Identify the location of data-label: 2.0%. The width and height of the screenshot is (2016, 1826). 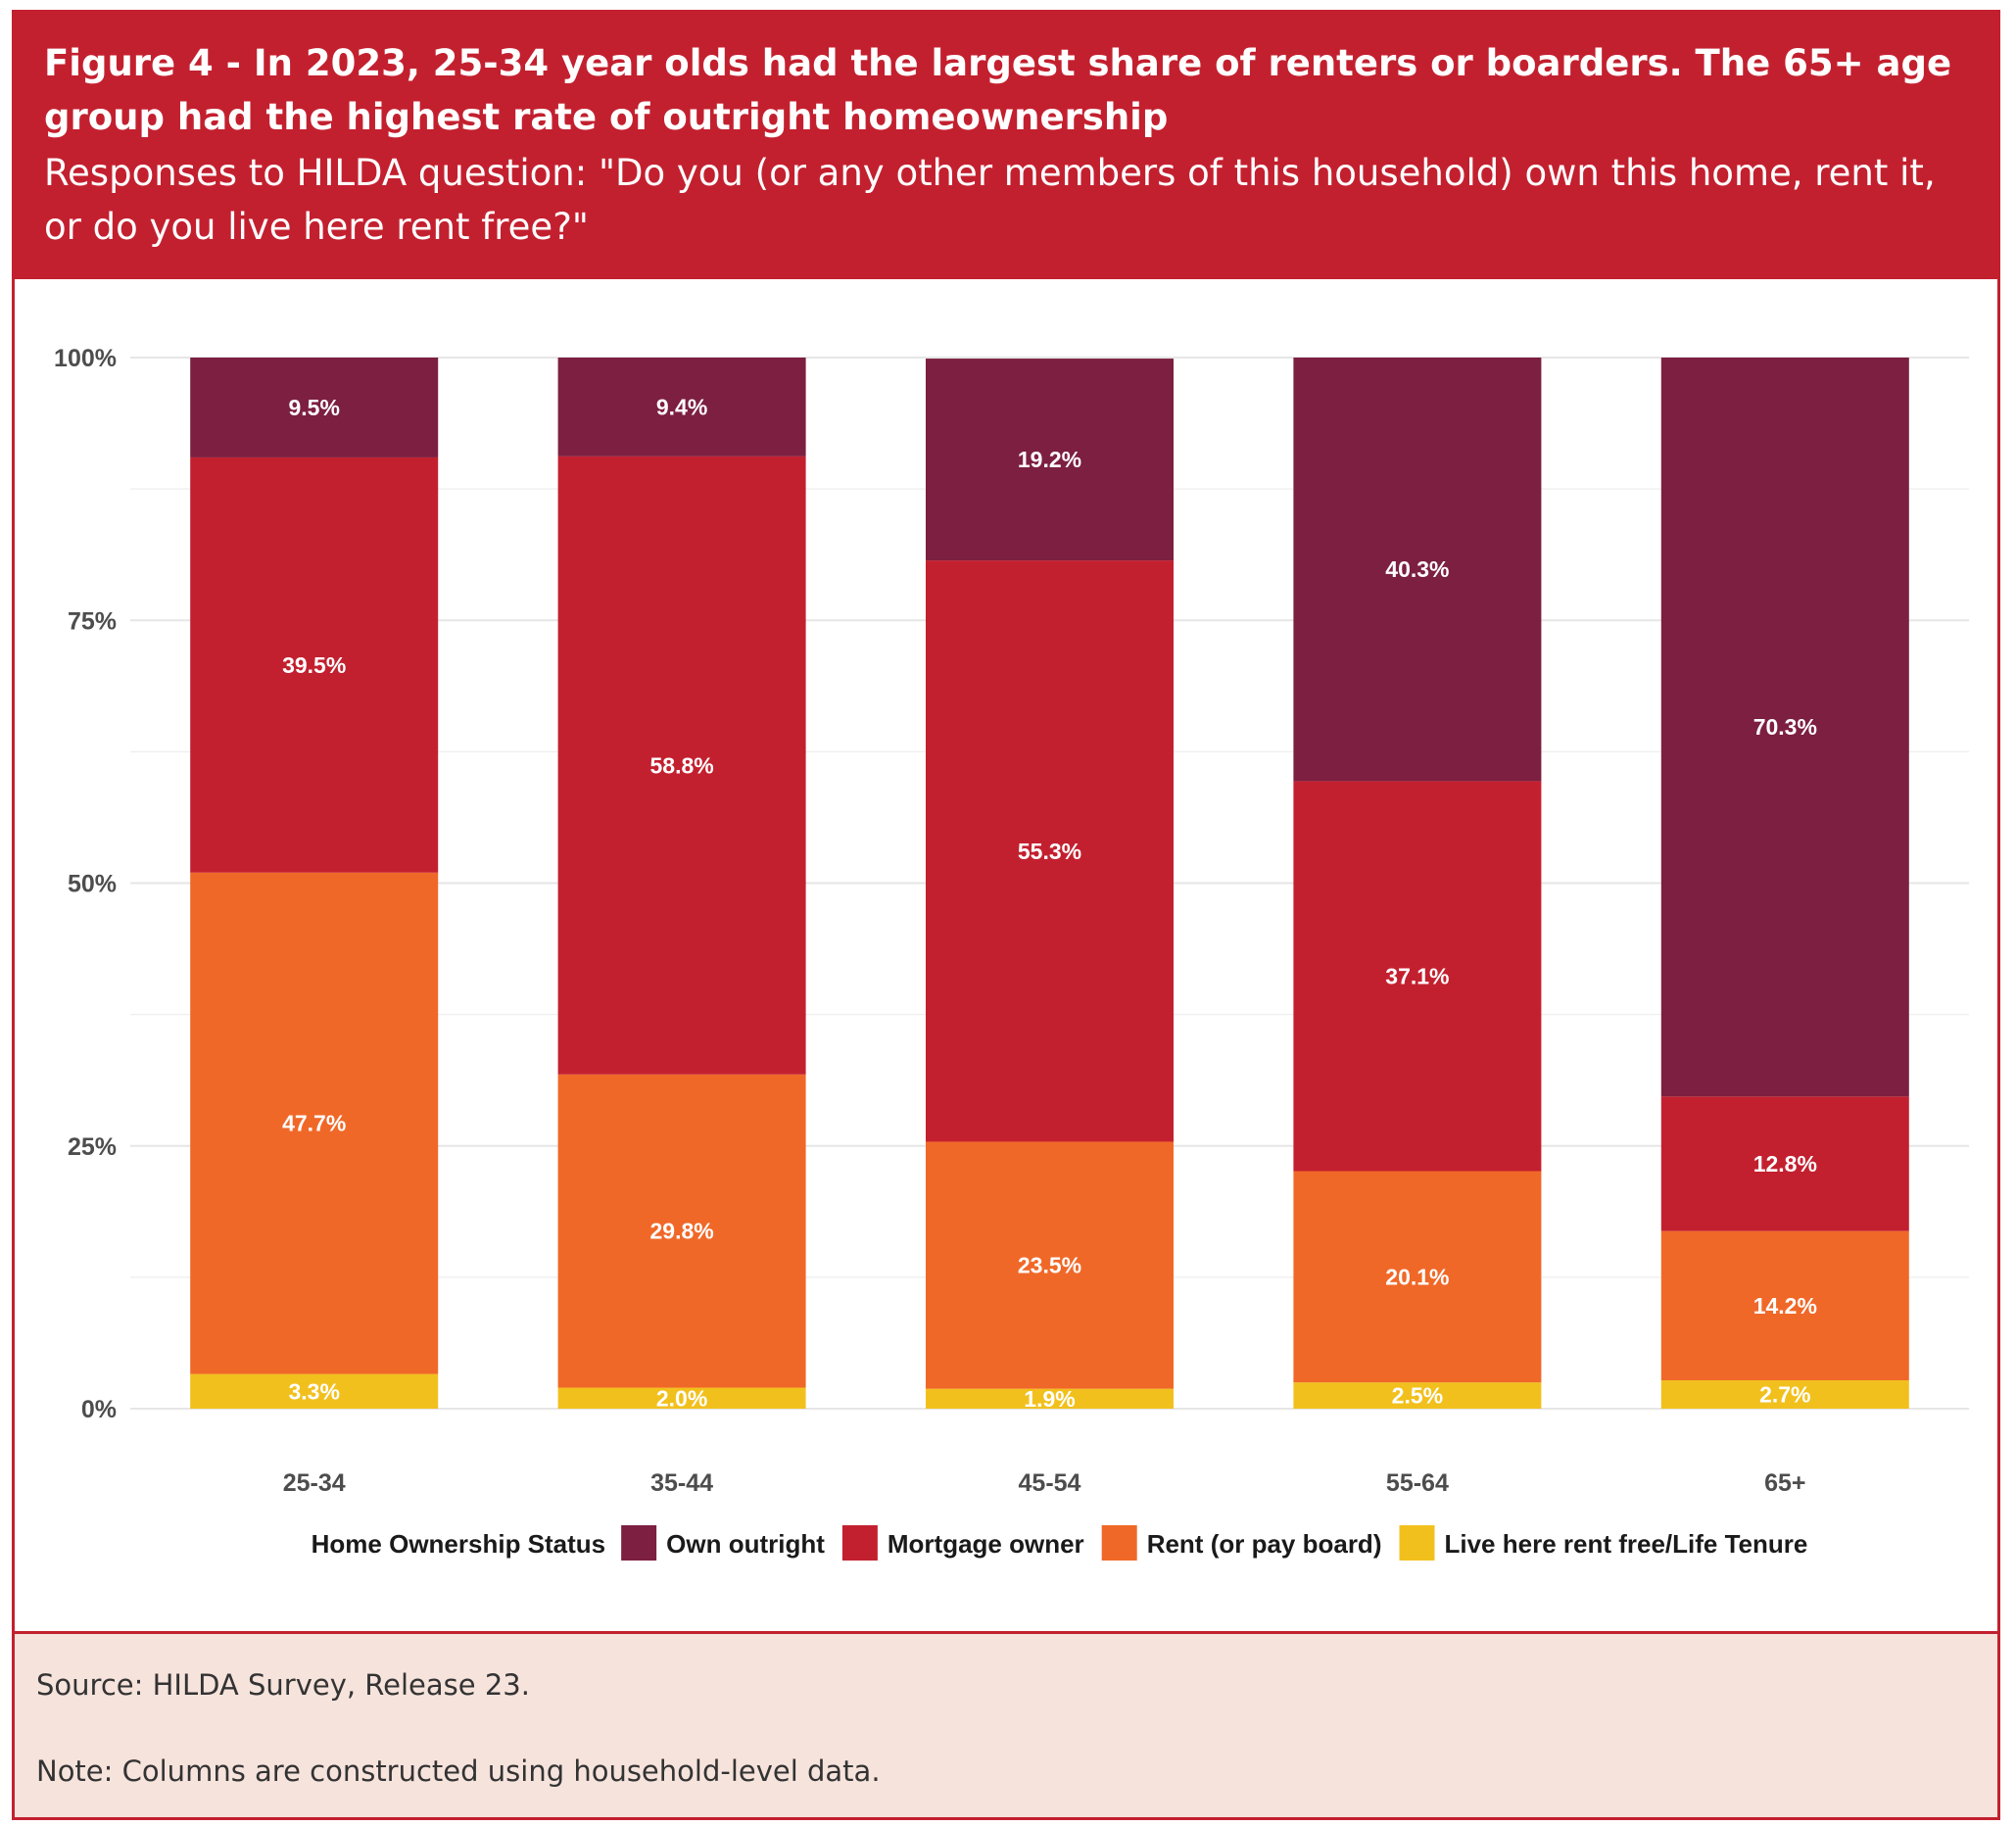
(681, 1398).